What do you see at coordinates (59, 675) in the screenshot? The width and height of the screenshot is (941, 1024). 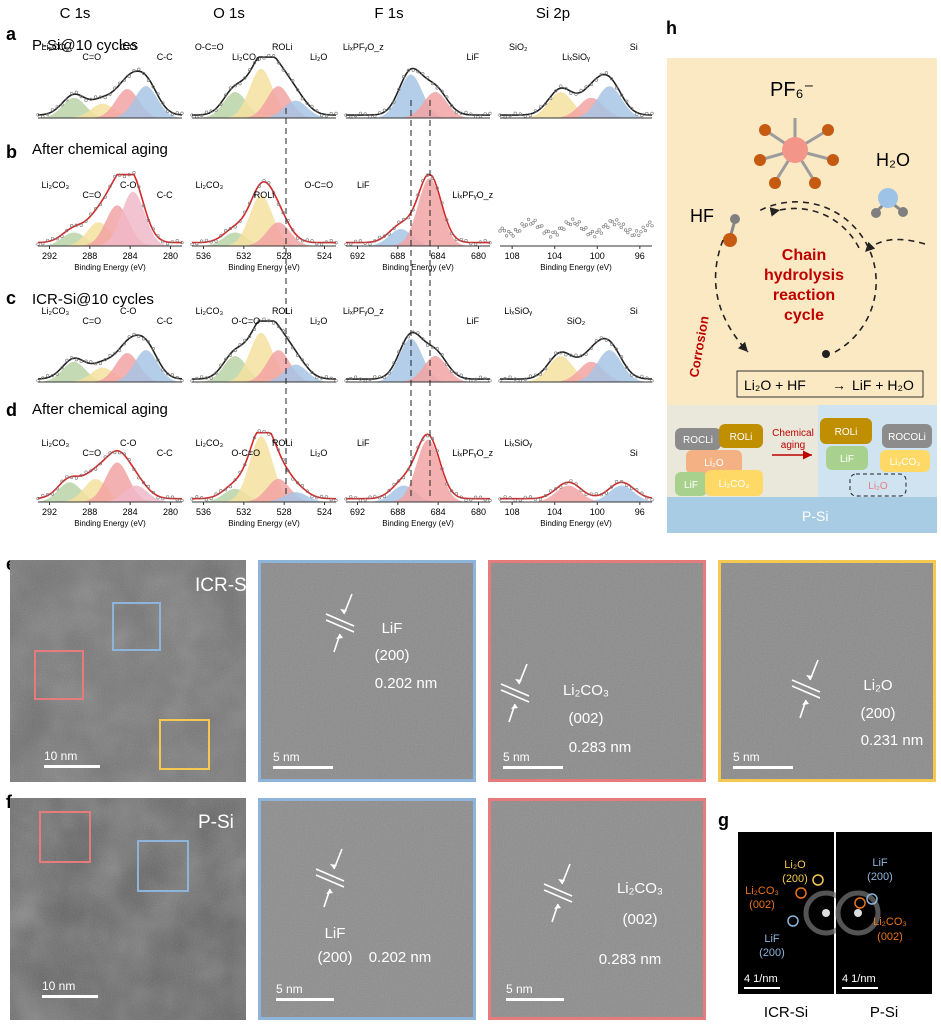 I see `region-box-red` at bounding box center [59, 675].